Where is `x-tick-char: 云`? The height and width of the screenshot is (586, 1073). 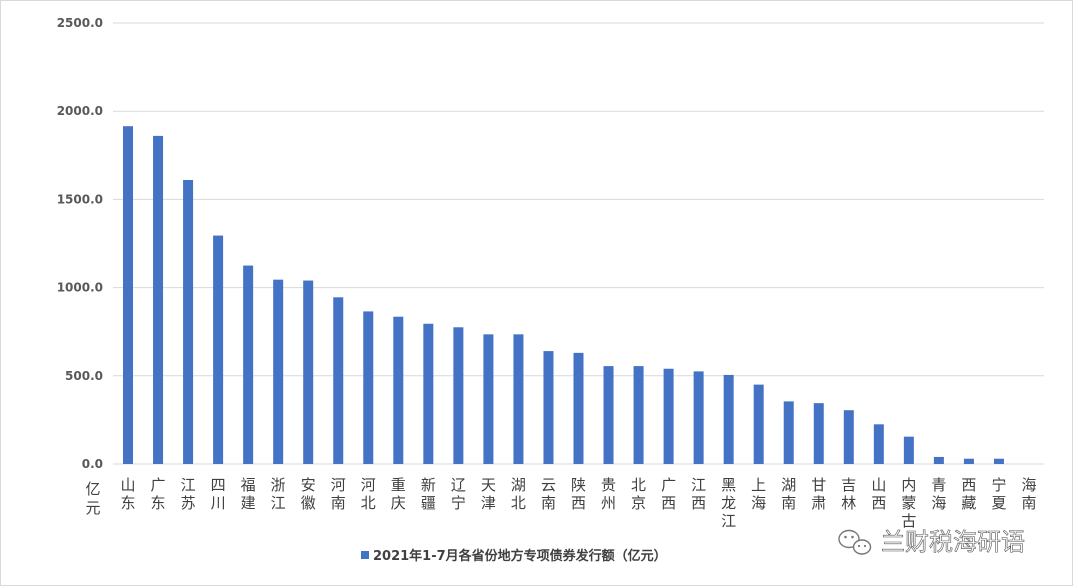
x-tick-char: 云 is located at coordinates (548, 485).